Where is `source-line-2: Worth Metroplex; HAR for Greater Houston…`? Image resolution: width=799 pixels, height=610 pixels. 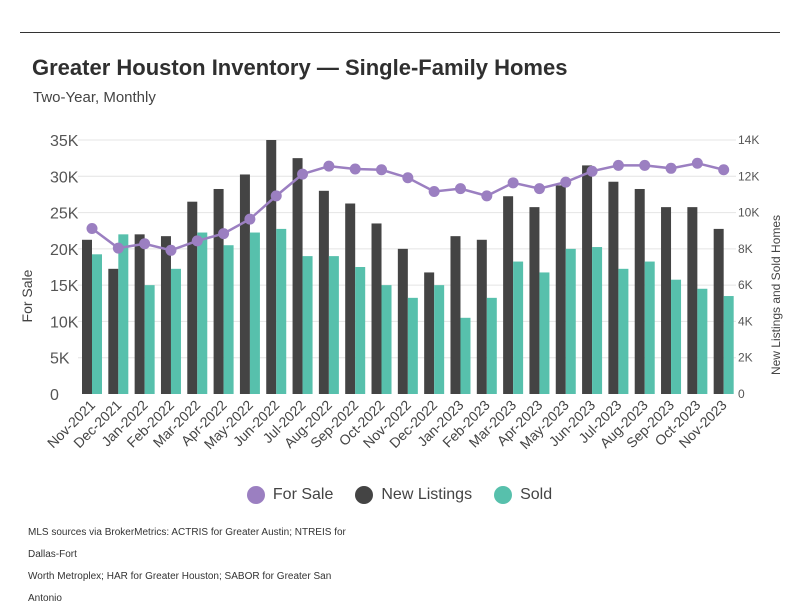
source-line-2: Worth Metroplex; HAR for Greater Houston… is located at coordinates (180, 587).